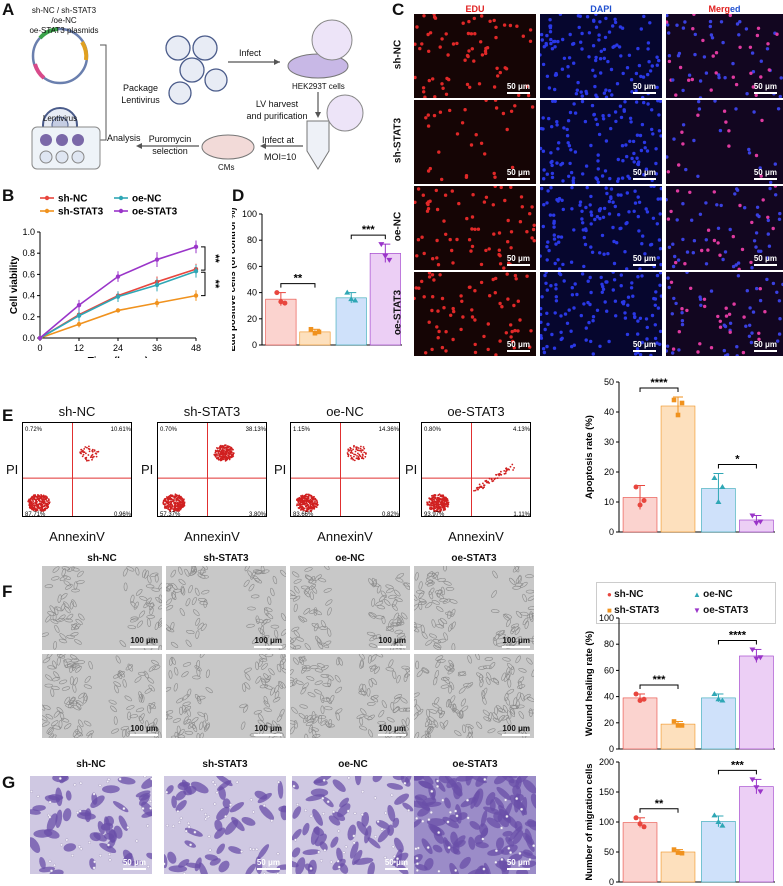  I want to click on wound-image-sh-STAT3-0: 100 μm, so click(226, 608).